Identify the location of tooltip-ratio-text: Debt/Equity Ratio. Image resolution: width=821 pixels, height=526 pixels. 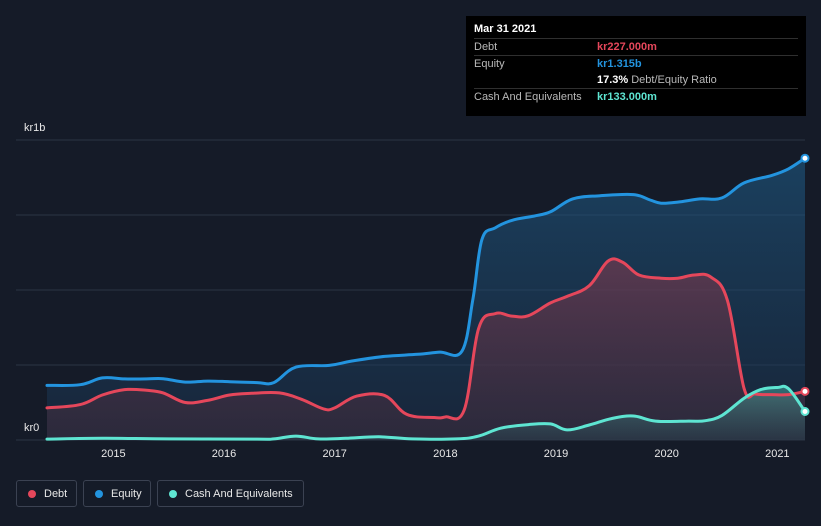
(674, 80).